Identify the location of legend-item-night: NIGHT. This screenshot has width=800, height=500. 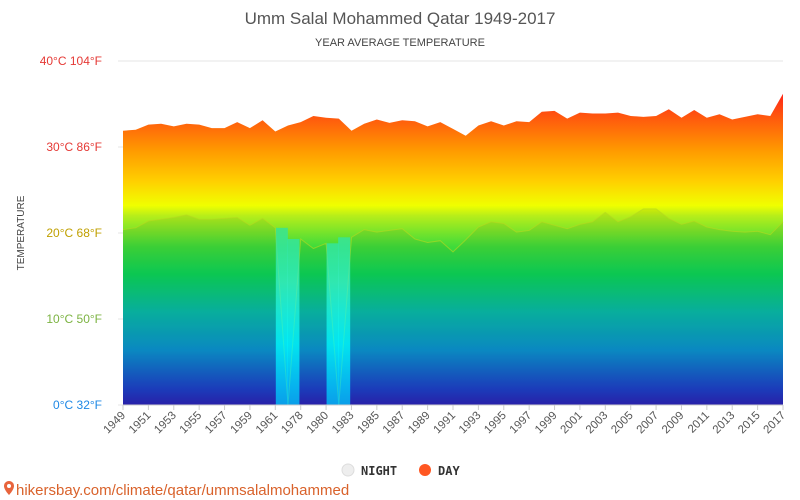
(369, 470).